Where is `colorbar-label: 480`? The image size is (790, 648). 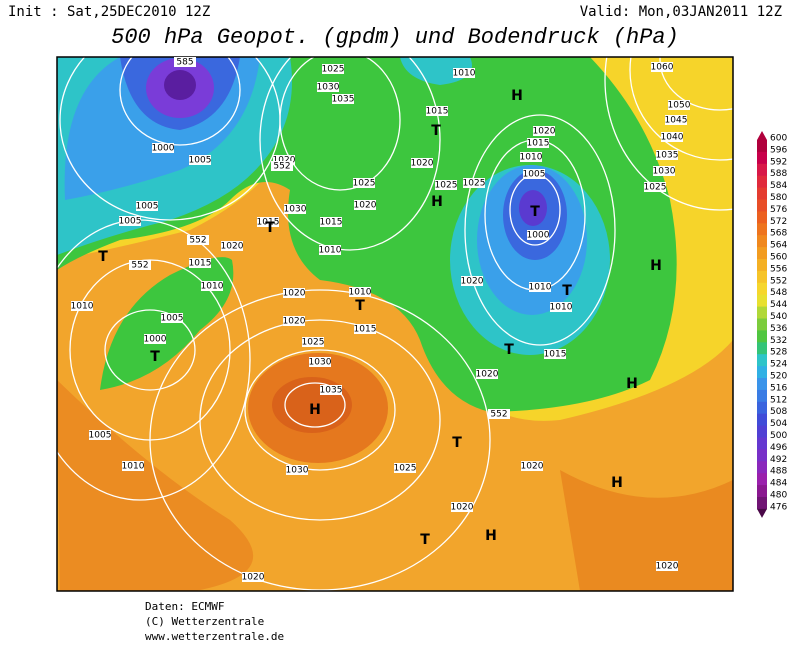 colorbar-label: 480 is located at coordinates (778, 496).